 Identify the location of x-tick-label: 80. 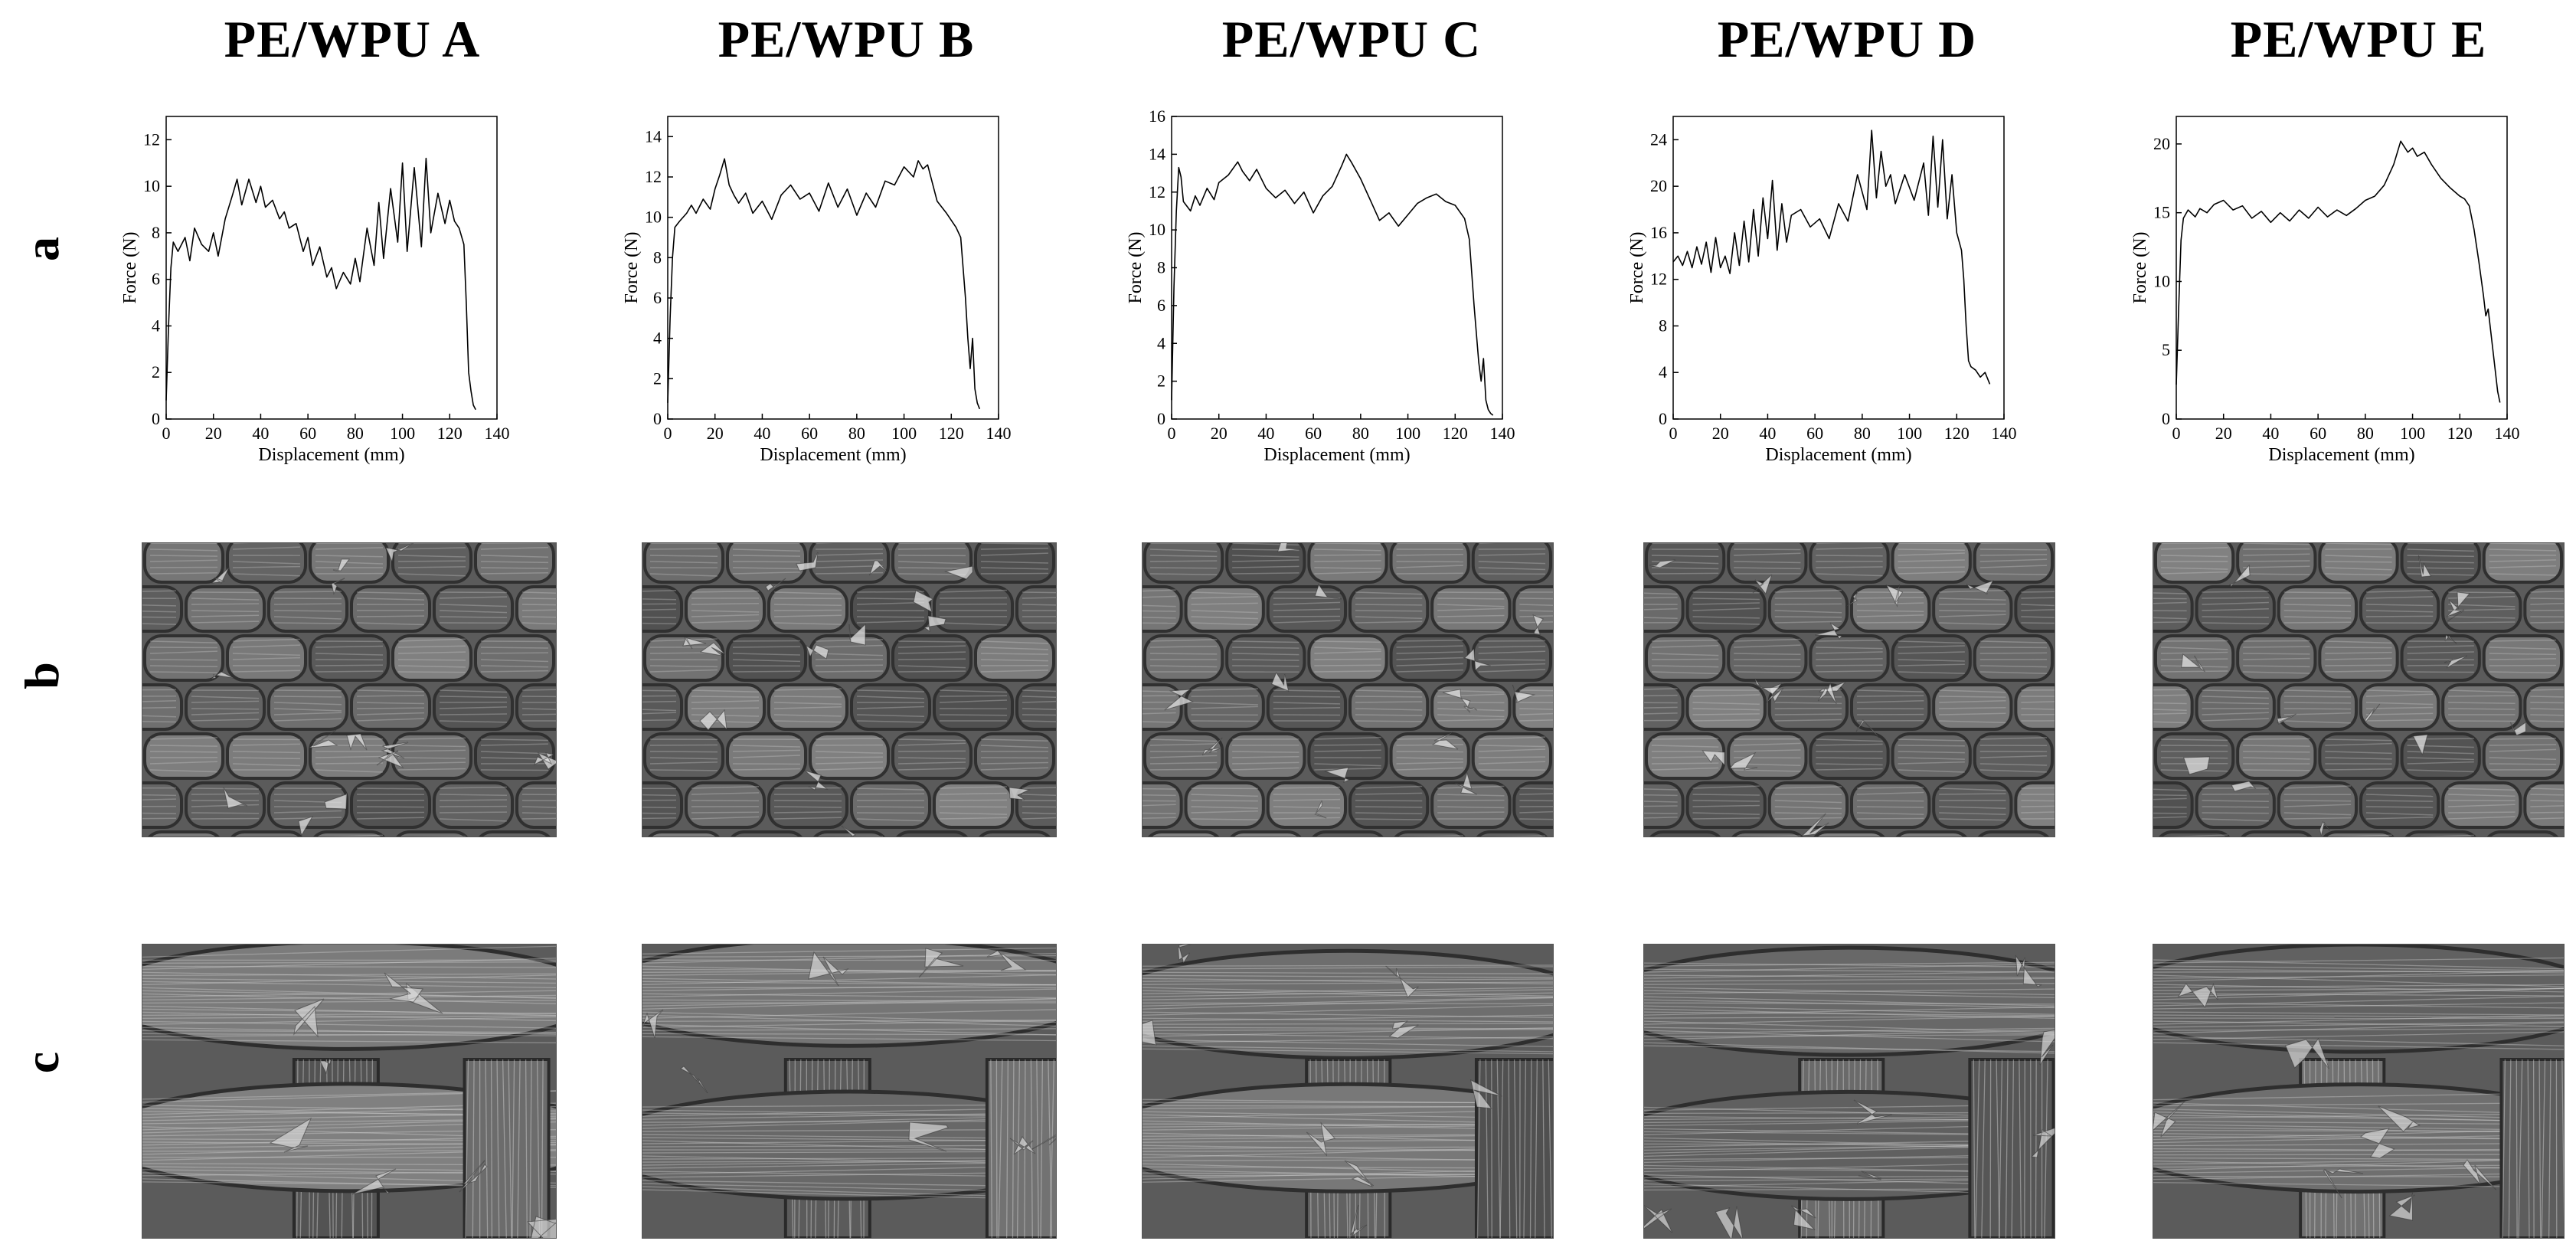
(856, 434).